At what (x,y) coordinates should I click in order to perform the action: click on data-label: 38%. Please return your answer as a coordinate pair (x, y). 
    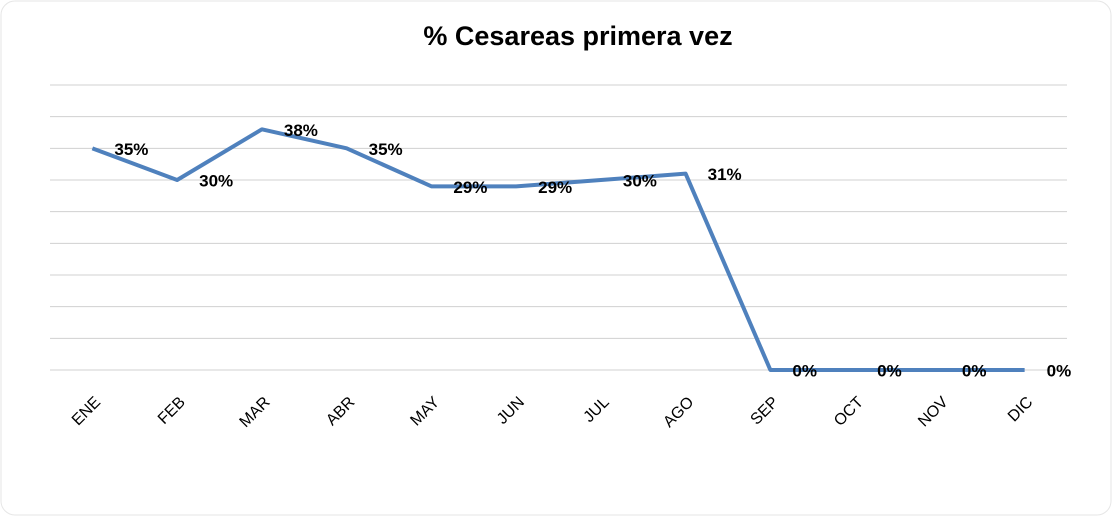
    Looking at the image, I should click on (301, 130).